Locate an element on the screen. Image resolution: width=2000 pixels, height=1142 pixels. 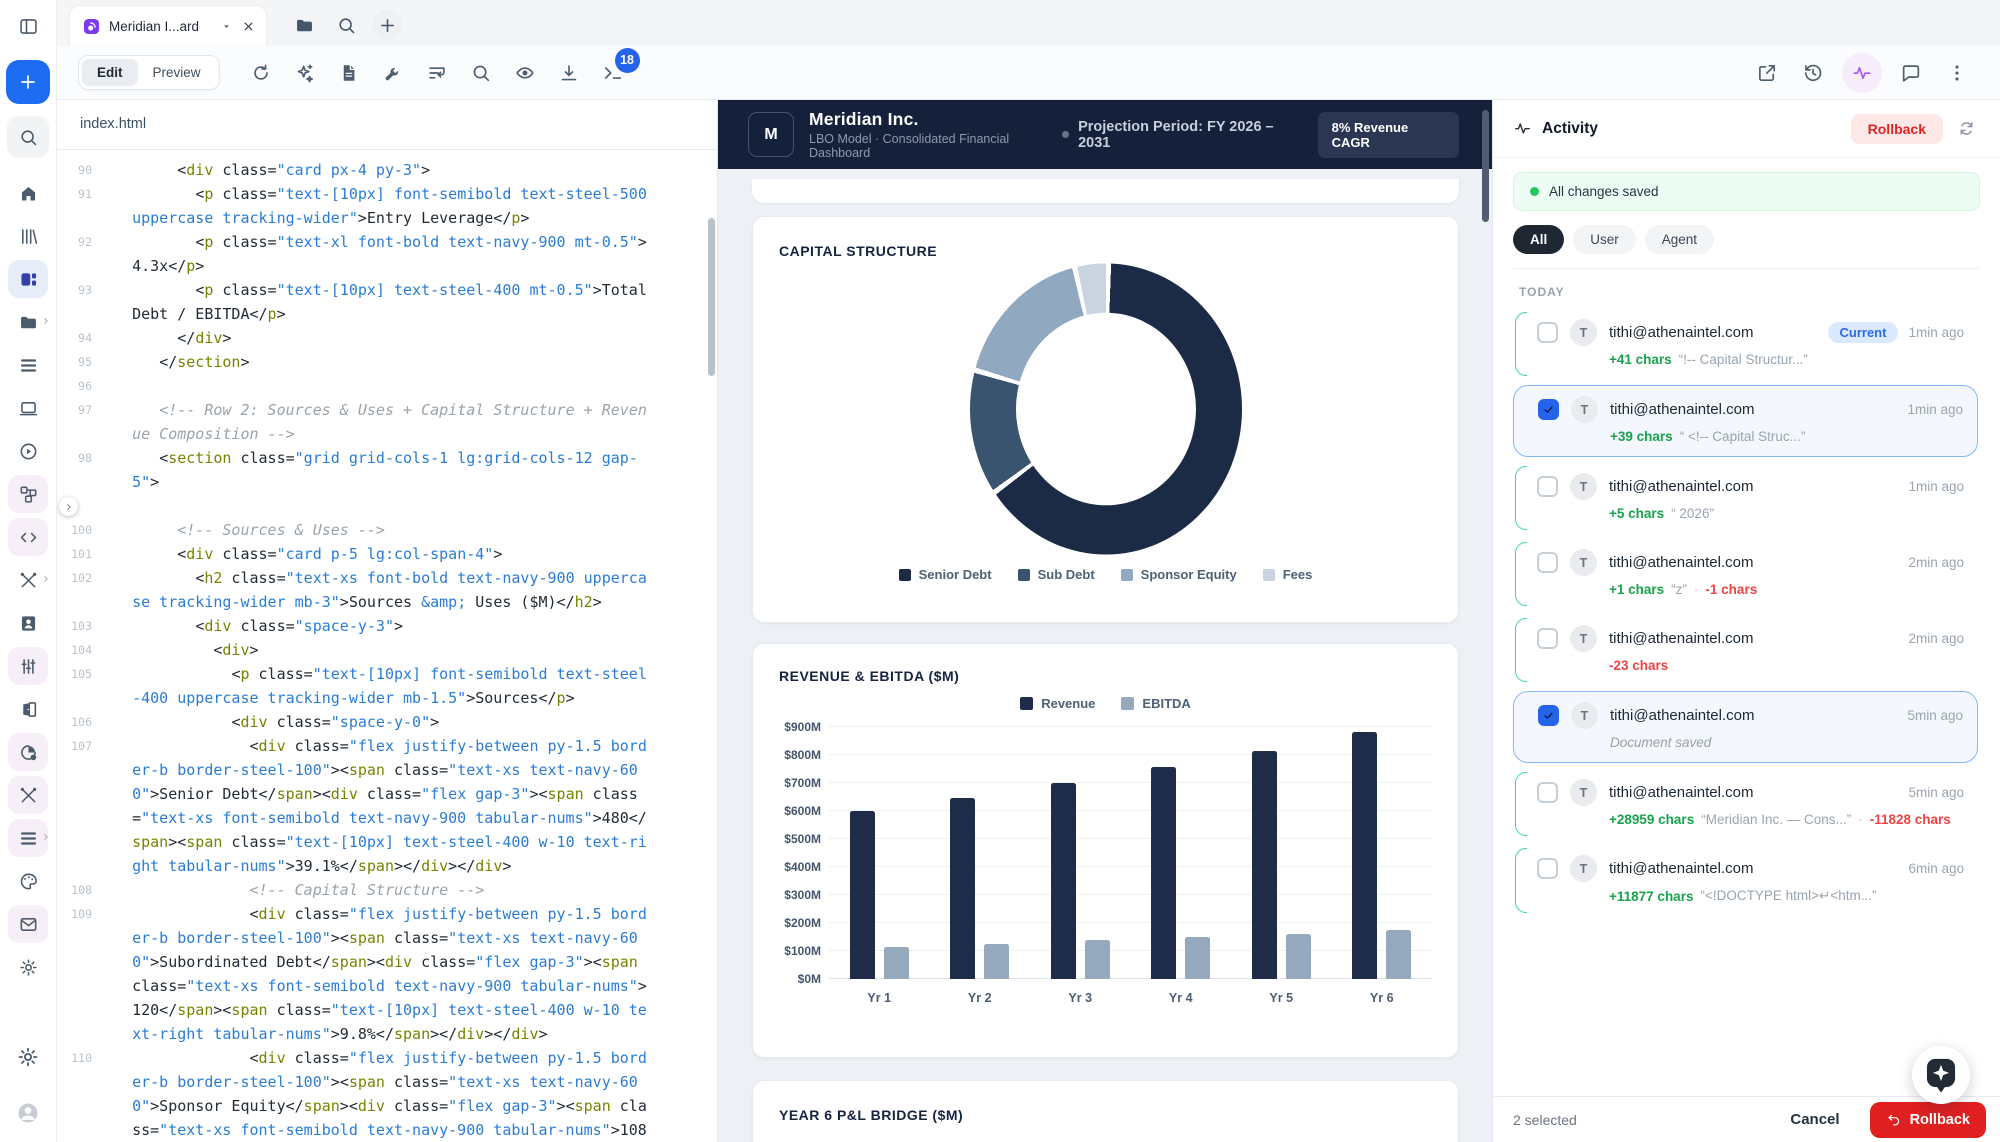
external-link-button is located at coordinates (1767, 73).